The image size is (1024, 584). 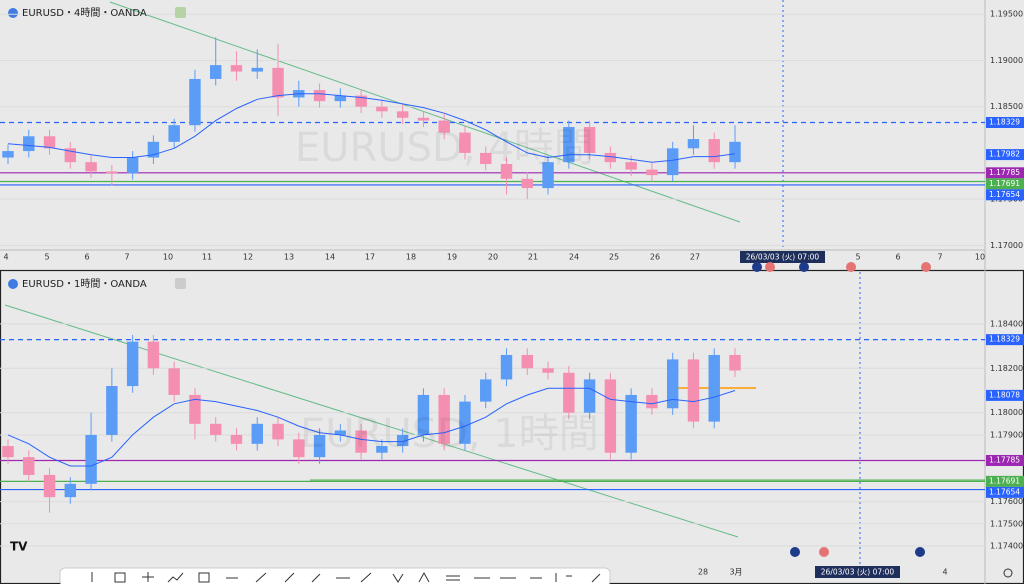 What do you see at coordinates (452, 257) in the screenshot?
I see `x-tick-label: 19` at bounding box center [452, 257].